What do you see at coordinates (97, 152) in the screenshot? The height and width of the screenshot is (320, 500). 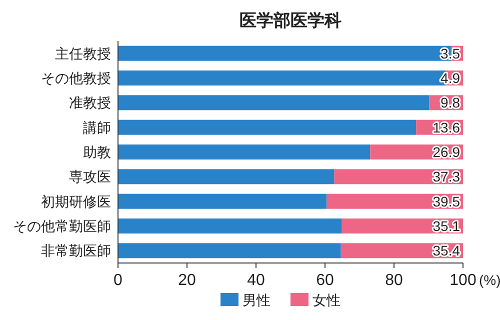 I see `y-tick-label: 助教` at bounding box center [97, 152].